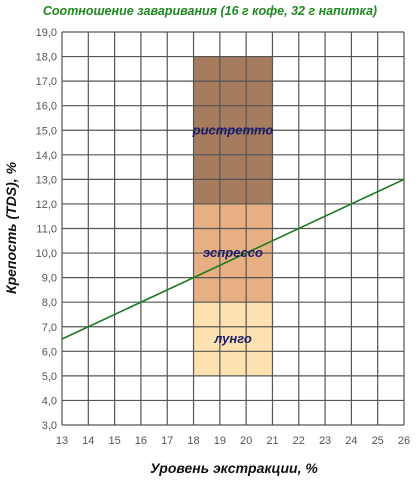 This screenshot has height=480, width=420. I want to click on y-tick-label: 6,0, so click(49, 352).